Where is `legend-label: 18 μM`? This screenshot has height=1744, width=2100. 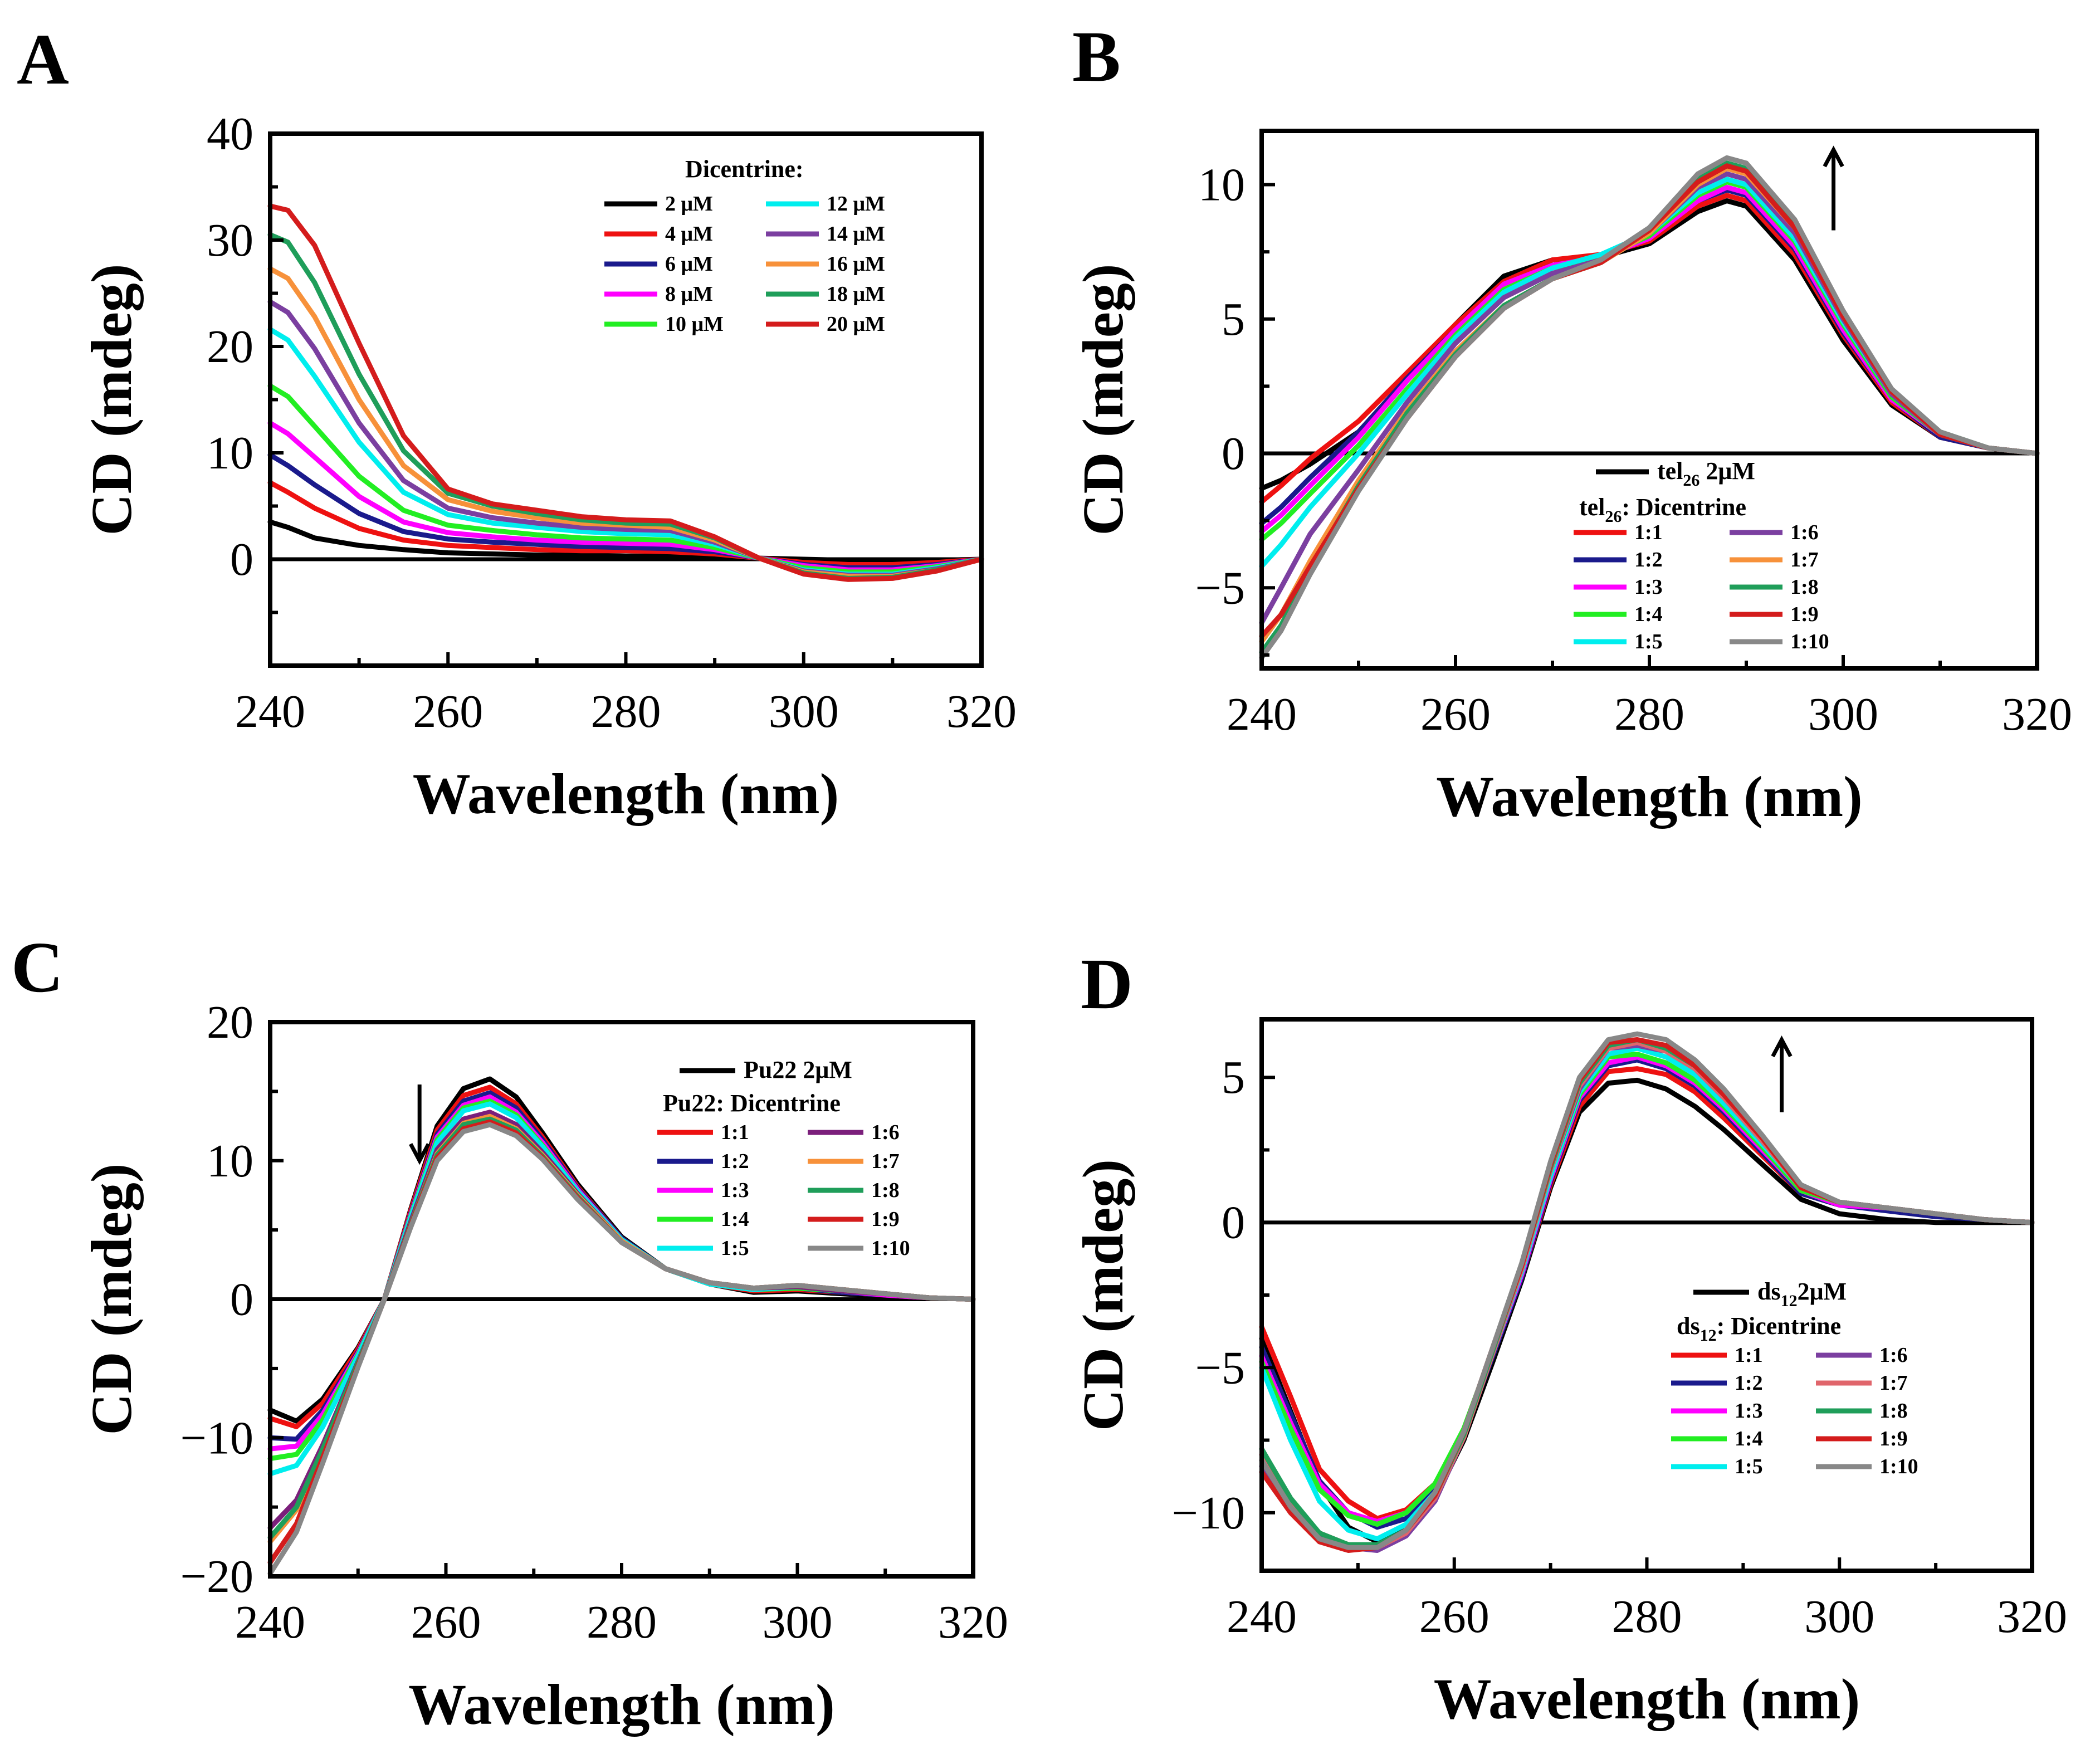 legend-label: 18 μM is located at coordinates (856, 294).